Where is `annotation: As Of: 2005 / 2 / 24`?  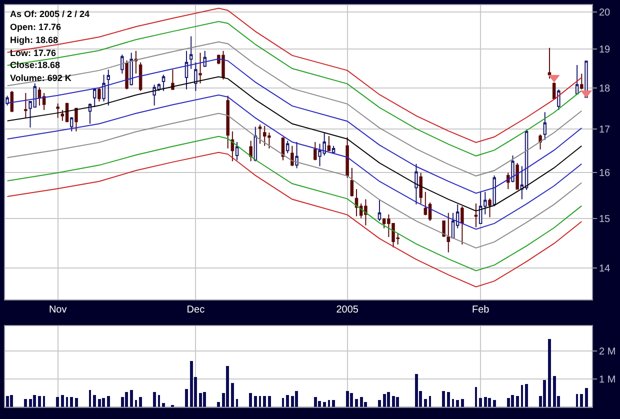 annotation: As Of: 2005 / 2 / 24 is located at coordinates (50, 14).